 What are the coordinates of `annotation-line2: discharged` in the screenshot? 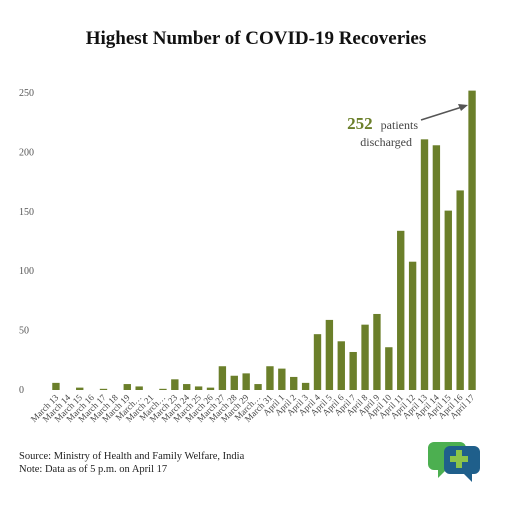 It's located at (386, 142).